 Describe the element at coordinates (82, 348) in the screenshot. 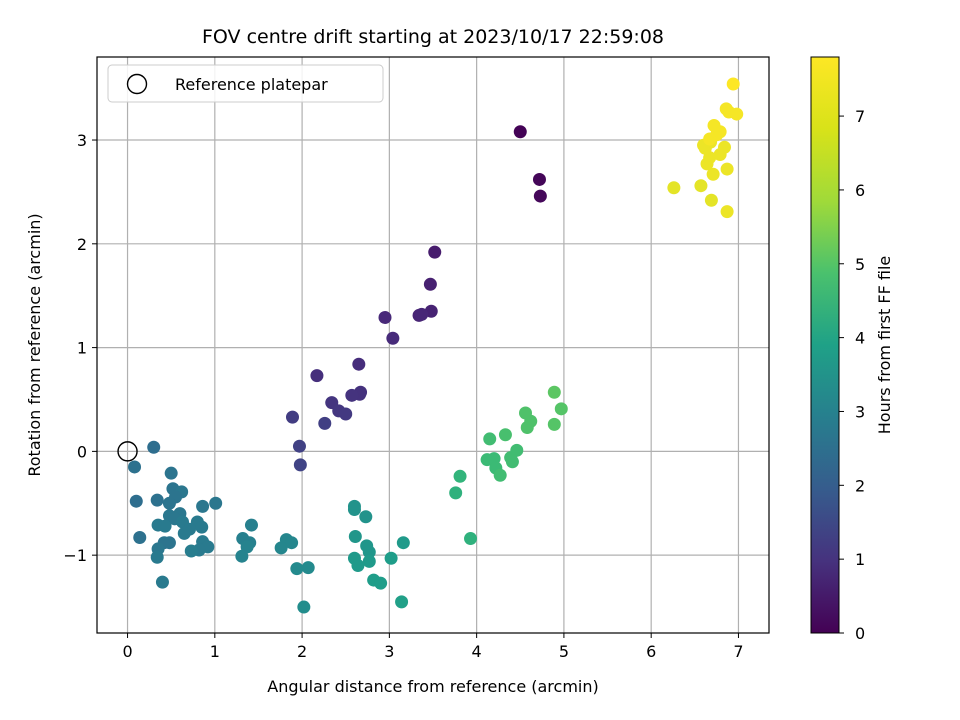

I see `y-tick-label: 1` at that location.